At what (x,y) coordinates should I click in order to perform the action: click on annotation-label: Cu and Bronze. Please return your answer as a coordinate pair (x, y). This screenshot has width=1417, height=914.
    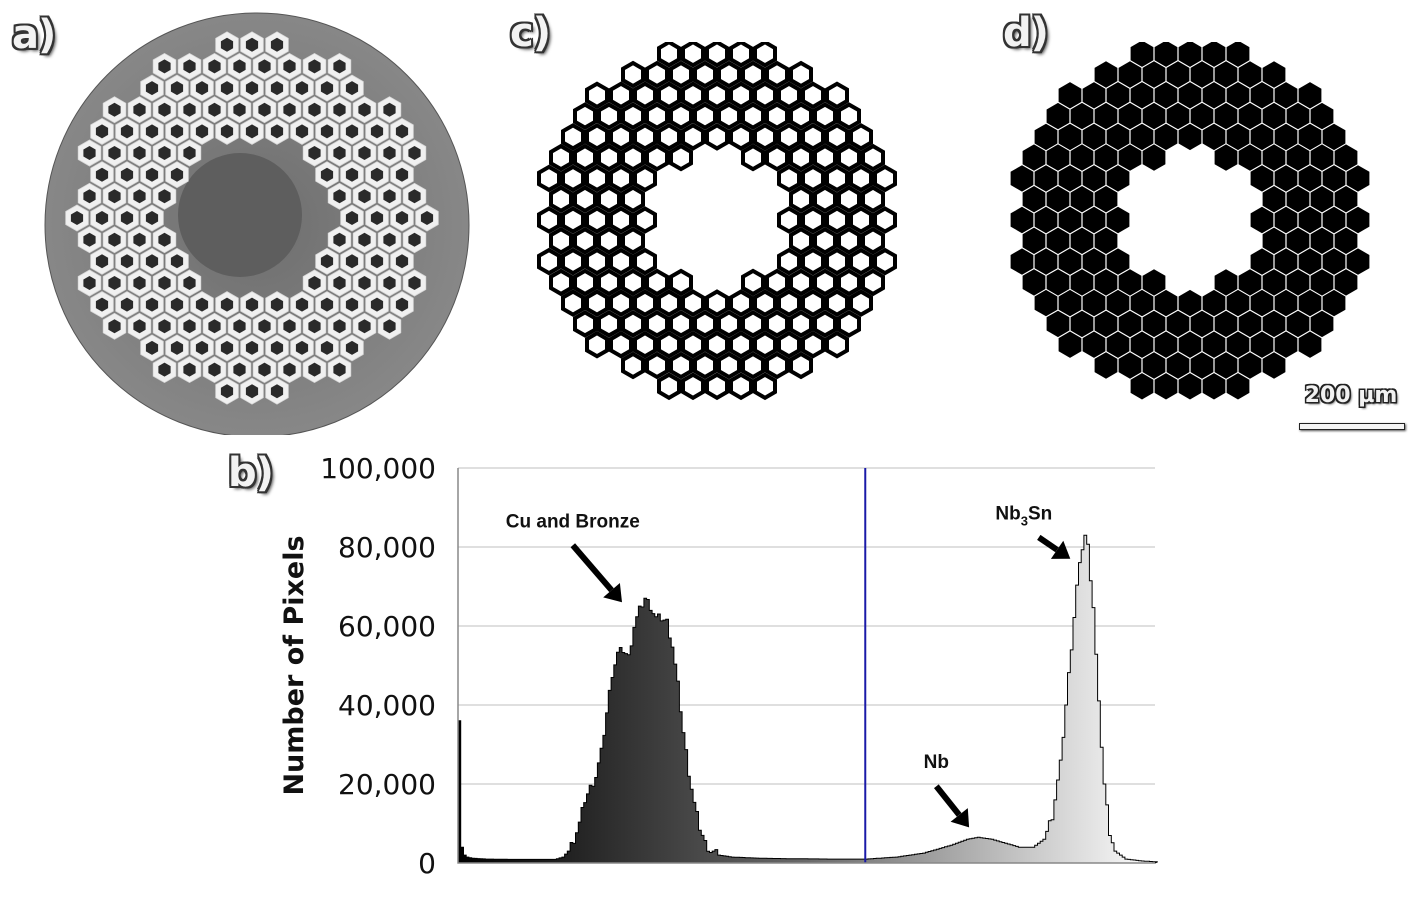
    Looking at the image, I should click on (573, 521).